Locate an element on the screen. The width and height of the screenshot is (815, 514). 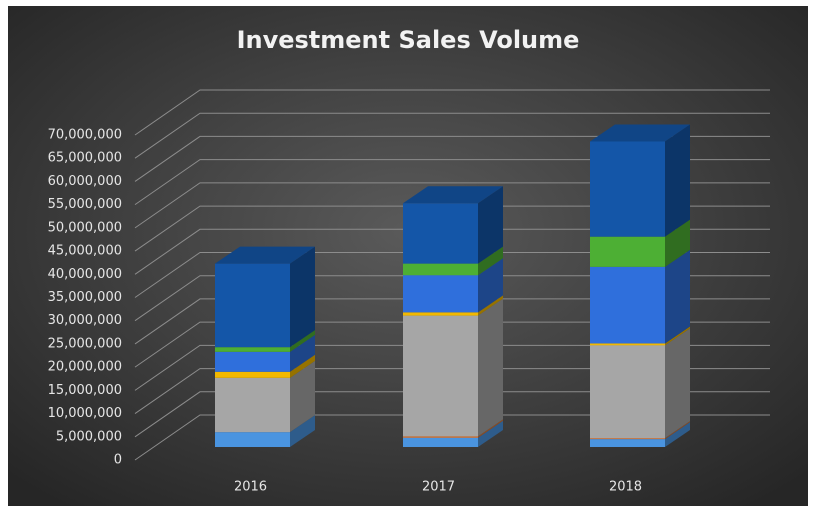
y-tick-label: 70,000,000 is located at coordinates (85, 135).